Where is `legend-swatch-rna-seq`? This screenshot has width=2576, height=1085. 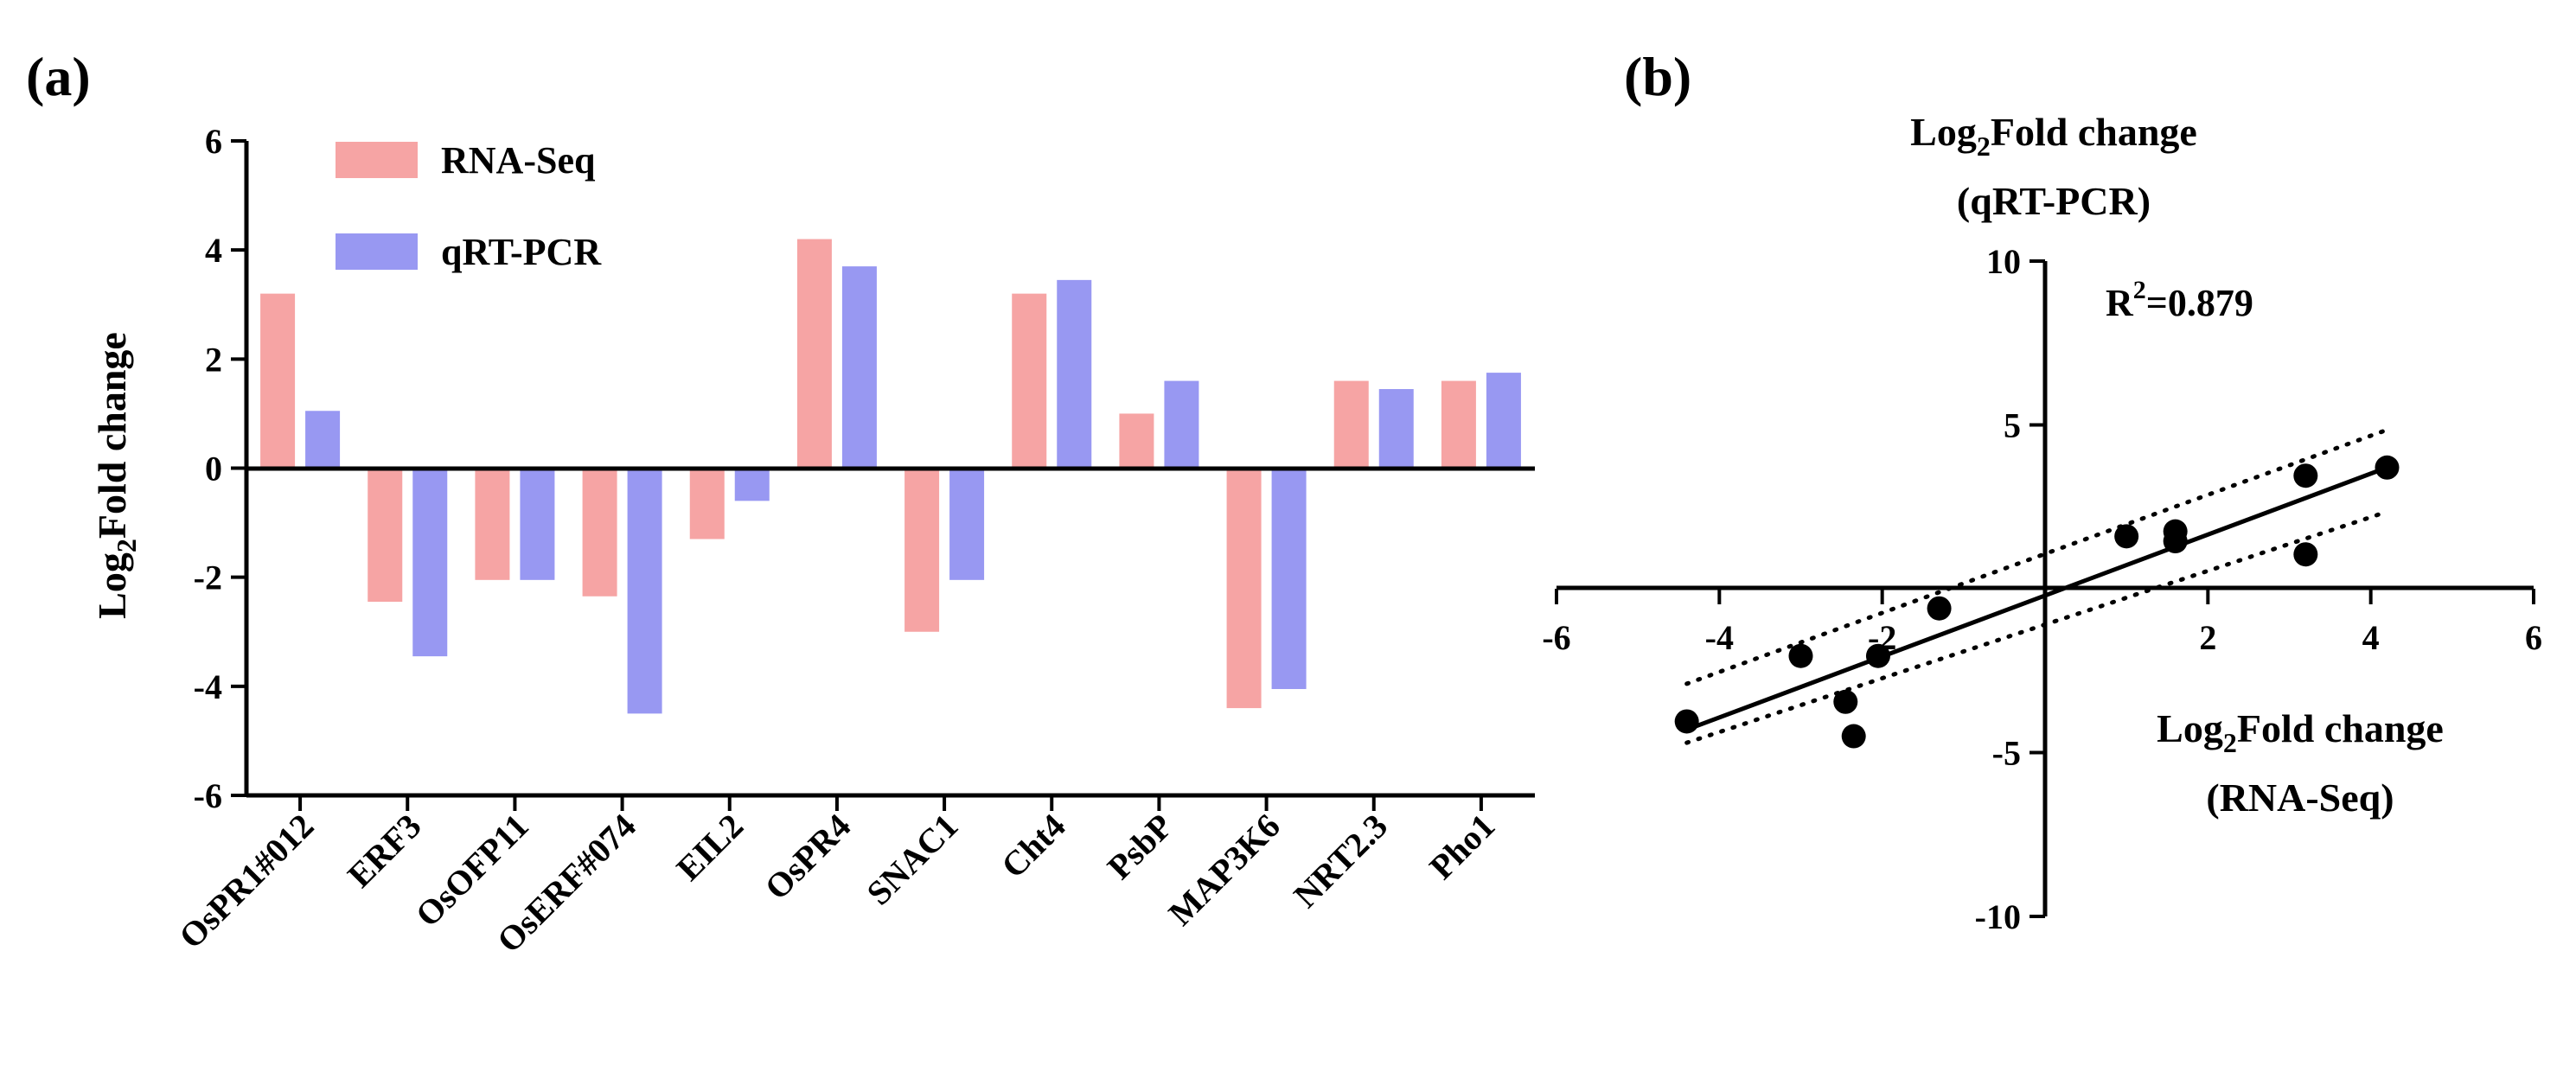
legend-swatch-rna-seq is located at coordinates (377, 160).